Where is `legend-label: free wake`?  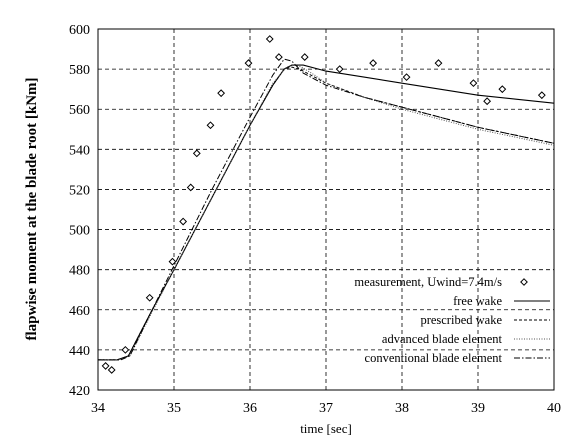
legend-label: free wake is located at coordinates (477, 301).